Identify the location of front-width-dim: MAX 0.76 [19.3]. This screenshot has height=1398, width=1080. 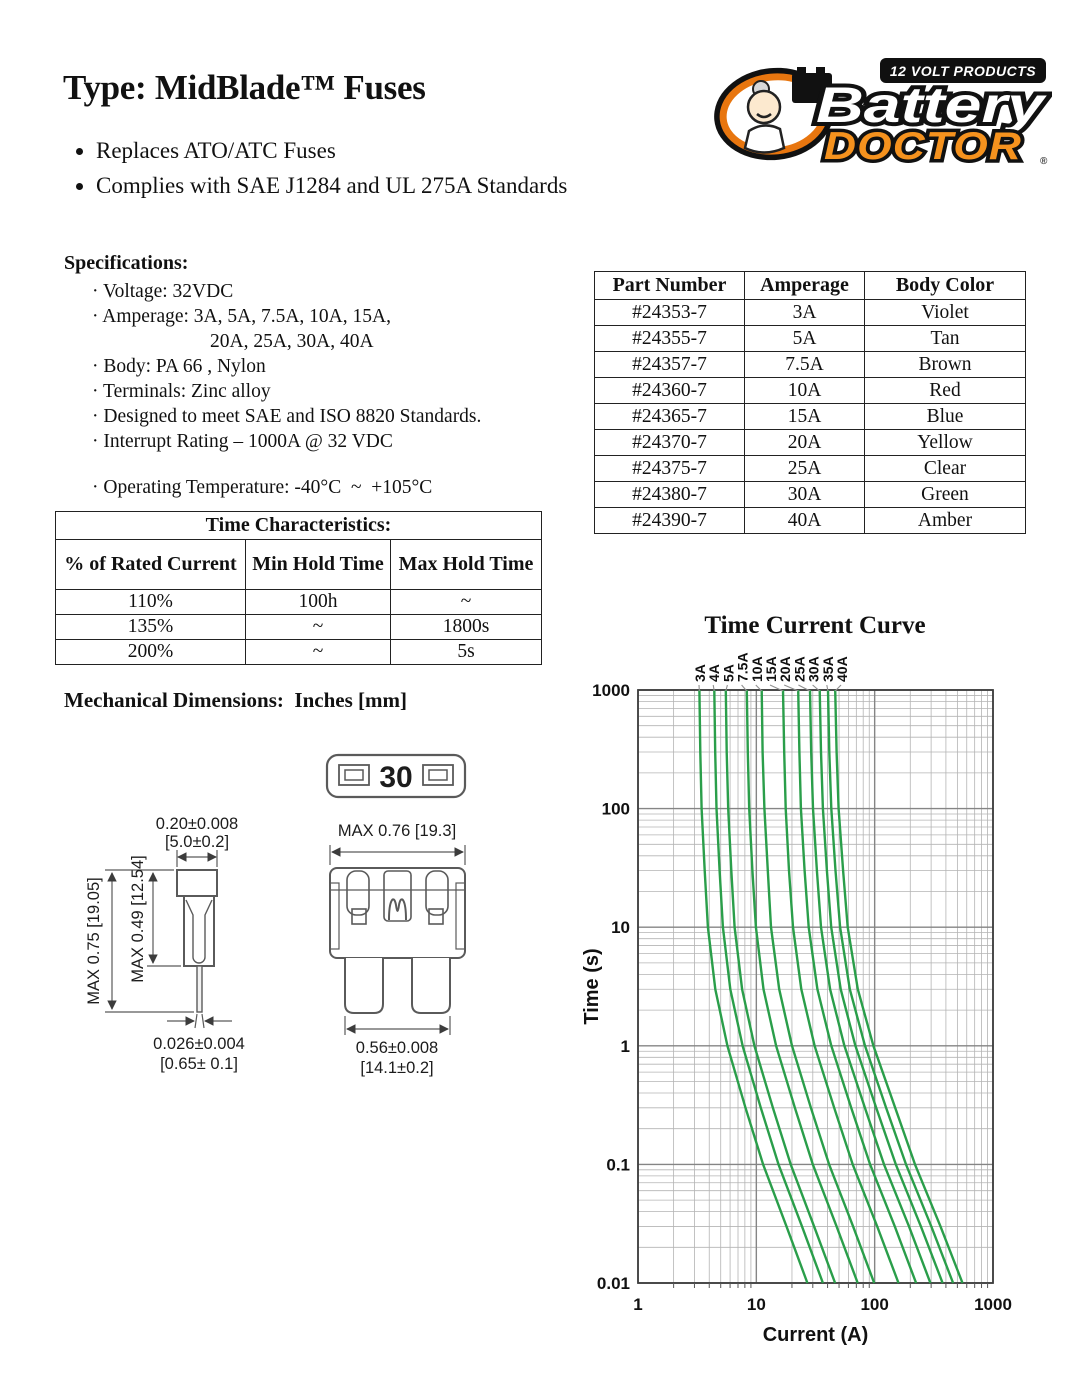
(397, 831).